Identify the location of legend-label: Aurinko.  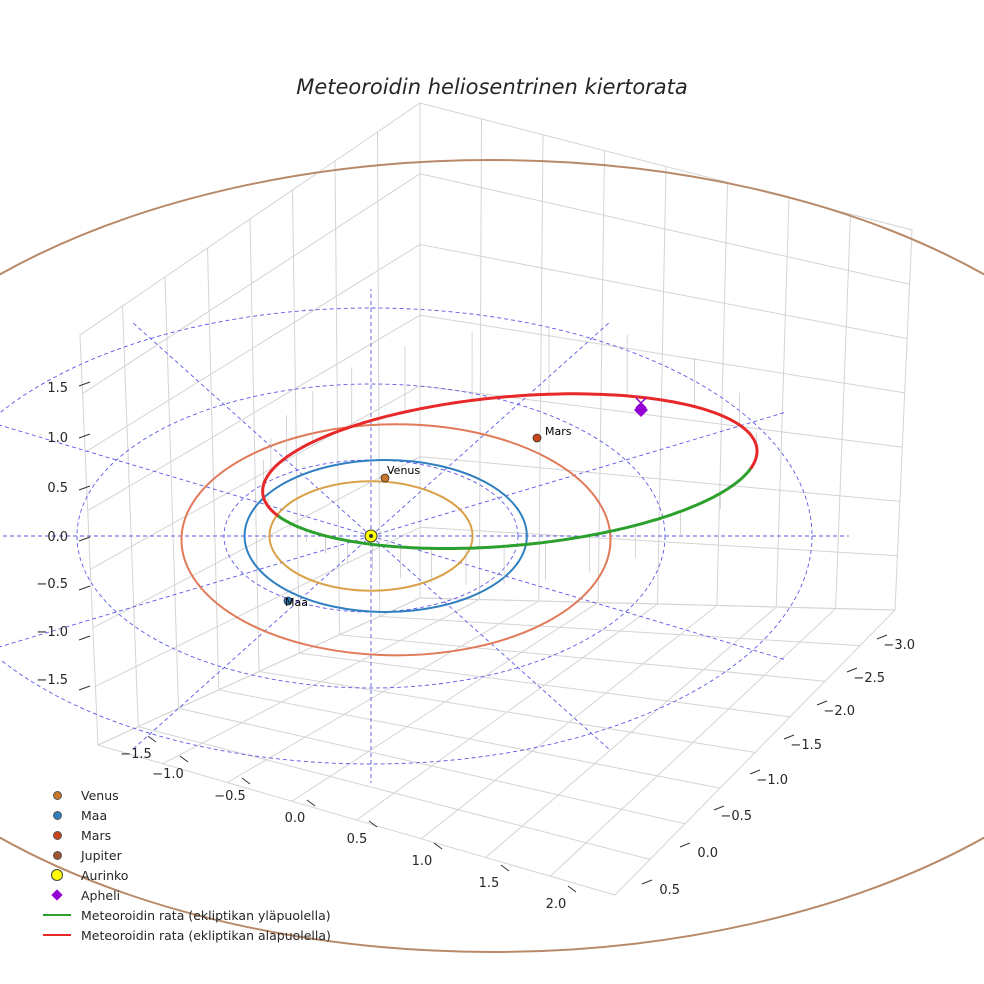
(105, 875).